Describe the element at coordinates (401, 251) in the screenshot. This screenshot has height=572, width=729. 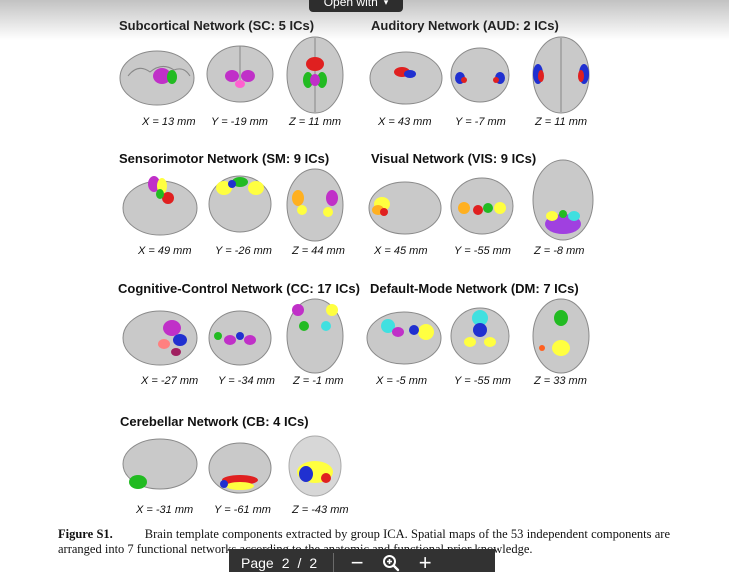
I see `coord-vis-x: X = 45 mm` at that location.